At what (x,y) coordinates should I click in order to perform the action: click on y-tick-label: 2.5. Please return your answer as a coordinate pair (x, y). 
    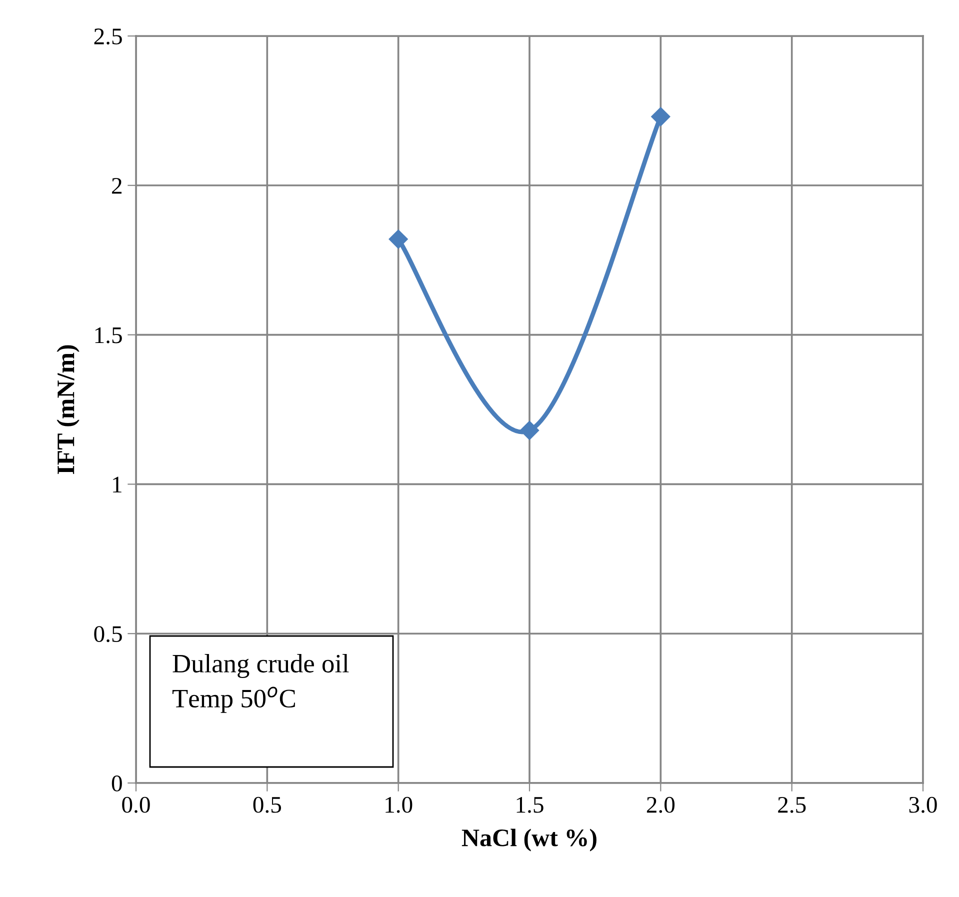
    Looking at the image, I should click on (108, 36).